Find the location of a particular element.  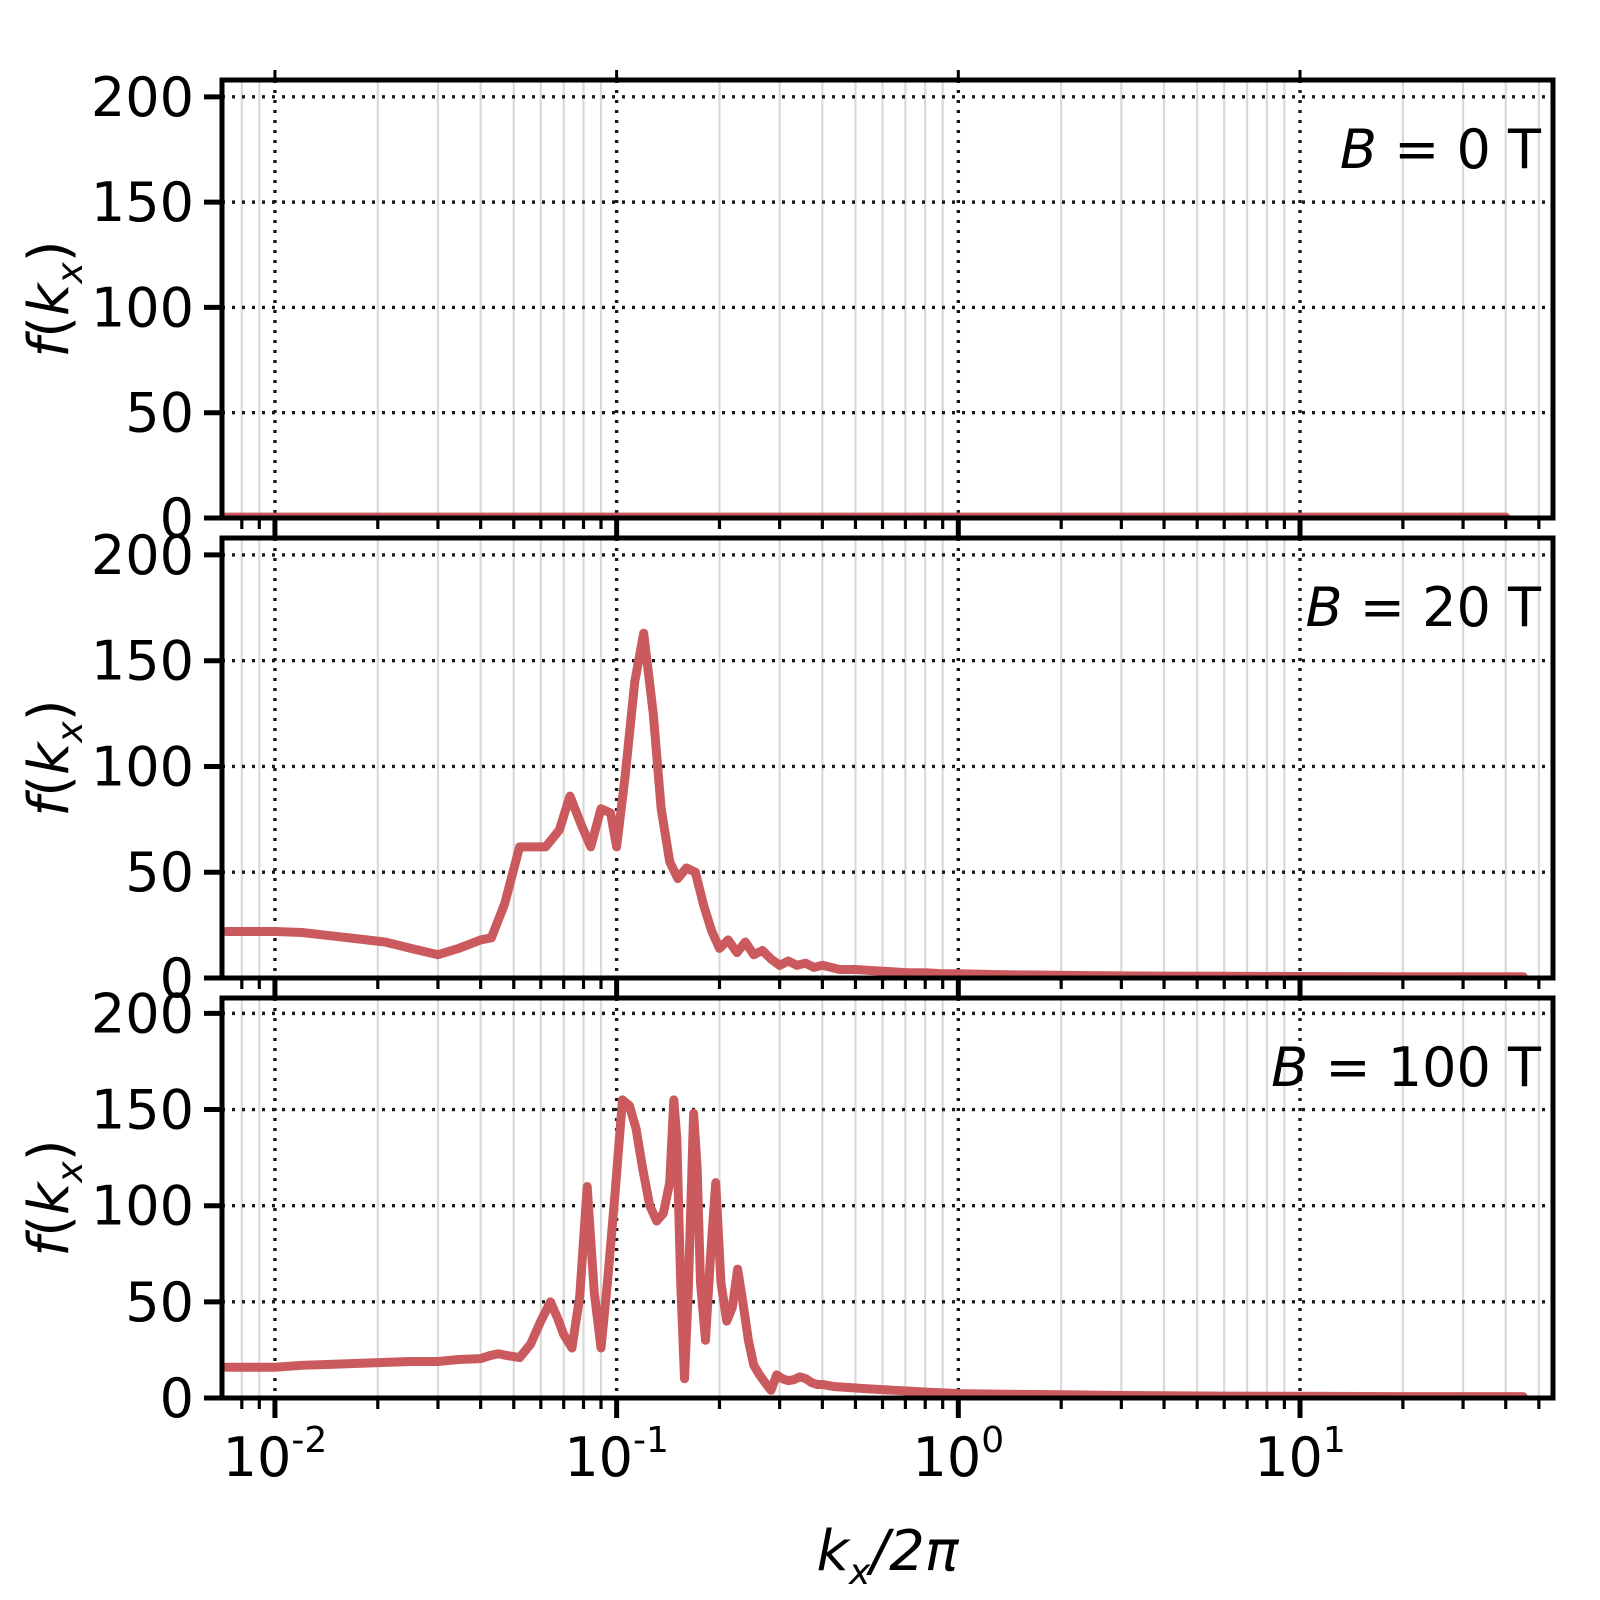

xtick-label: 10⁻¹ is located at coordinates (616, 1454).